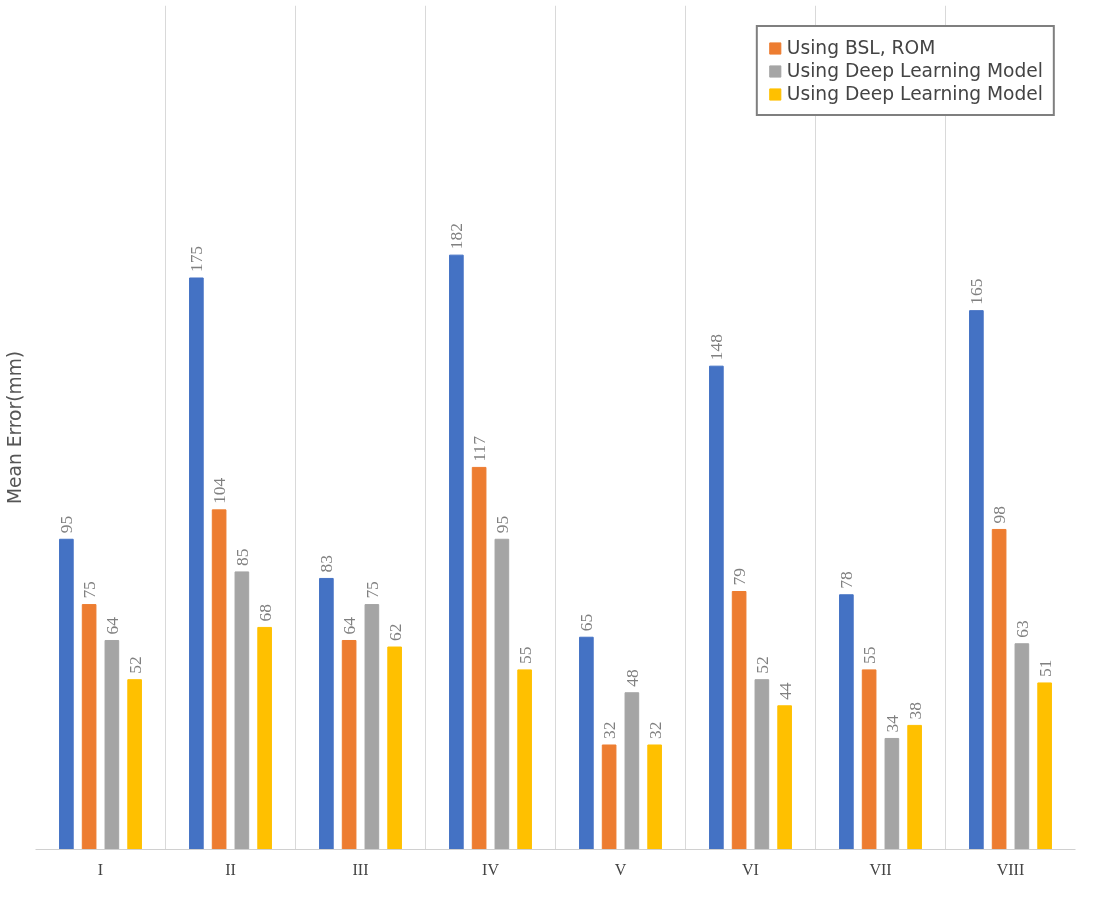 The width and height of the screenshot is (1098, 912). I want to click on data-label: 182, so click(457, 236).